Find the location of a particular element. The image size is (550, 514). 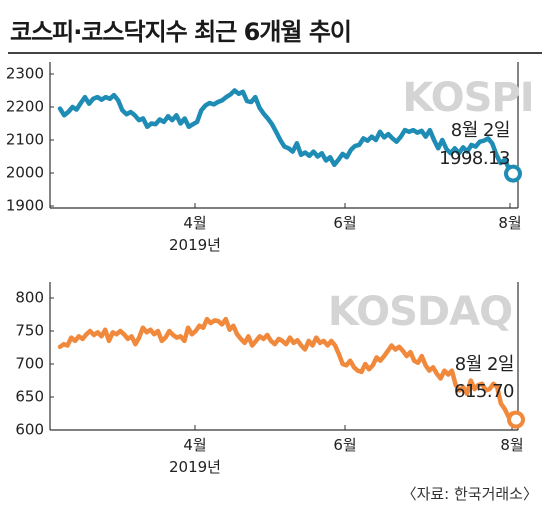

kosdaq-y-tick-label: 750 is located at coordinates (29, 331).